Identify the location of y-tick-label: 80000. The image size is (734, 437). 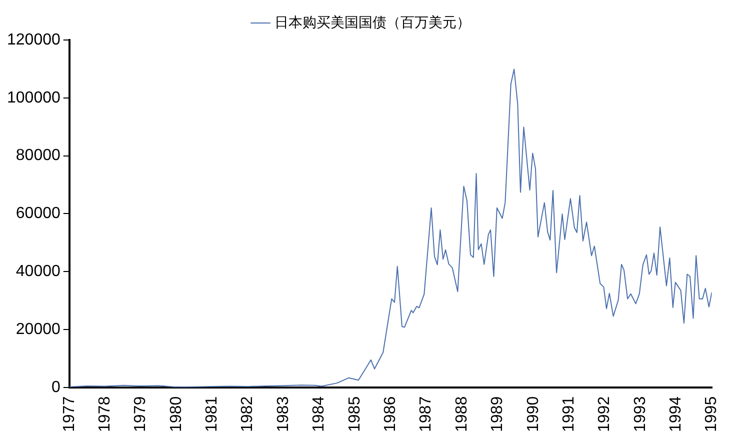
(38, 155).